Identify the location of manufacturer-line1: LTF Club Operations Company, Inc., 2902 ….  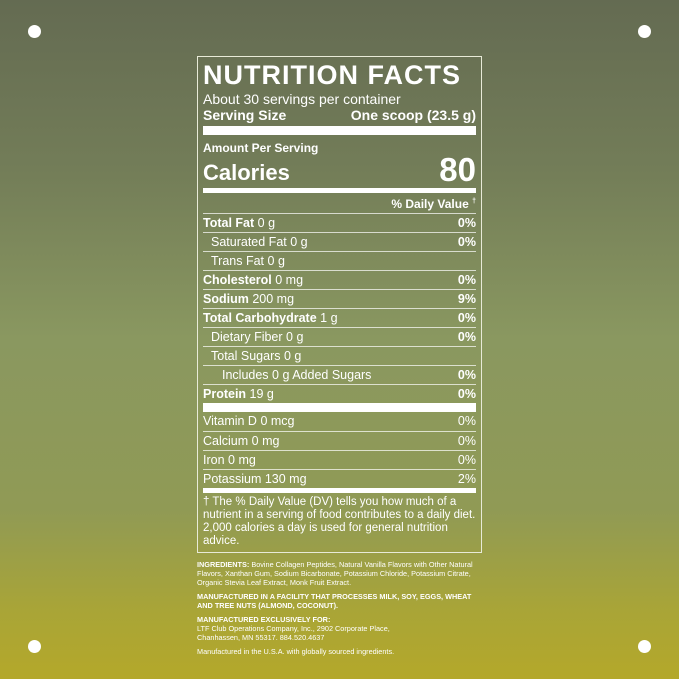
(293, 628).